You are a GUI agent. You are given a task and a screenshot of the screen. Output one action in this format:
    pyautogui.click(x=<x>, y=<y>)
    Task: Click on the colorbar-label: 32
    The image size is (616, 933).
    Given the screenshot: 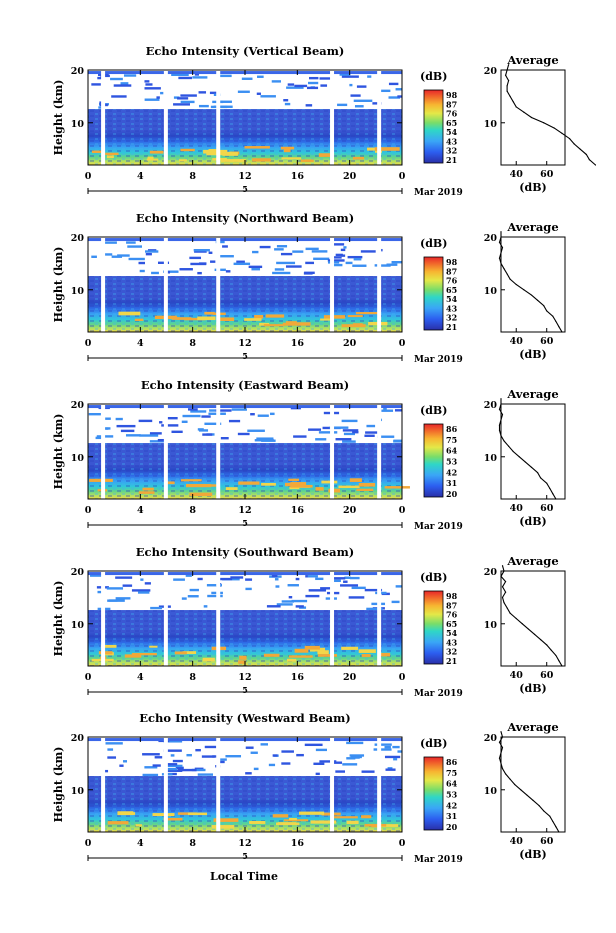 What is the action you would take?
    pyautogui.click(x=451, y=151)
    